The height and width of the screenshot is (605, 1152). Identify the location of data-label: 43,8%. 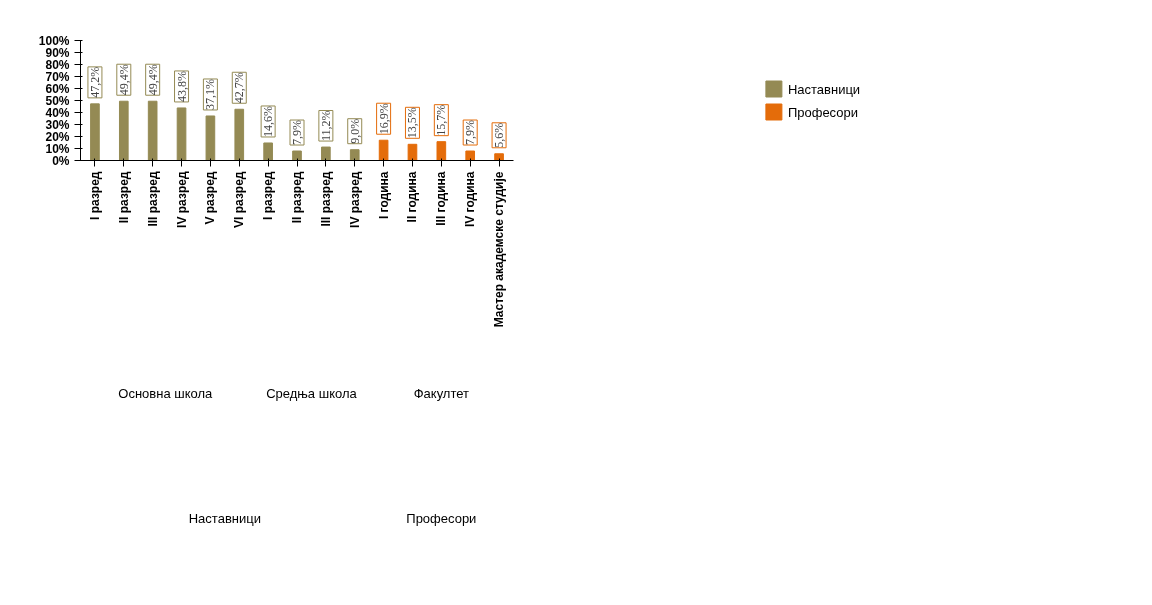
(181, 86).